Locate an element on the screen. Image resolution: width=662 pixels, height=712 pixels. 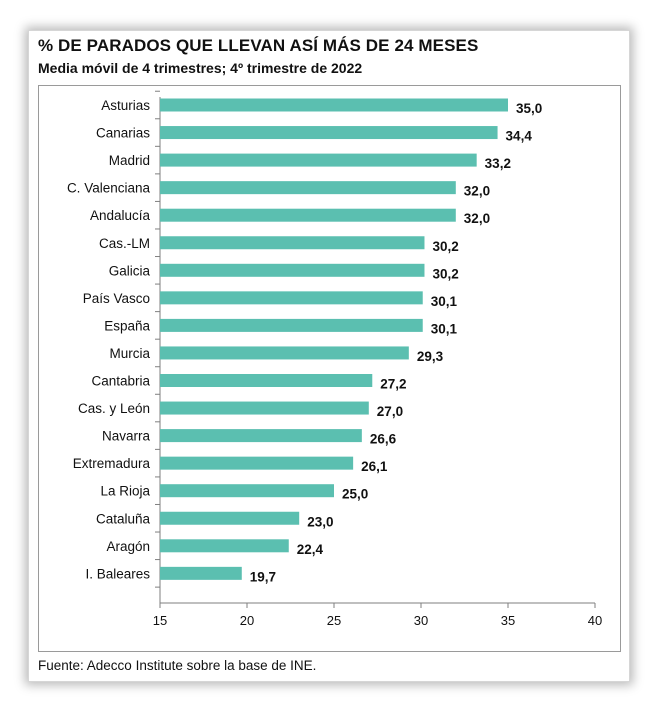
category-label: Cataluña is located at coordinates (123, 518).